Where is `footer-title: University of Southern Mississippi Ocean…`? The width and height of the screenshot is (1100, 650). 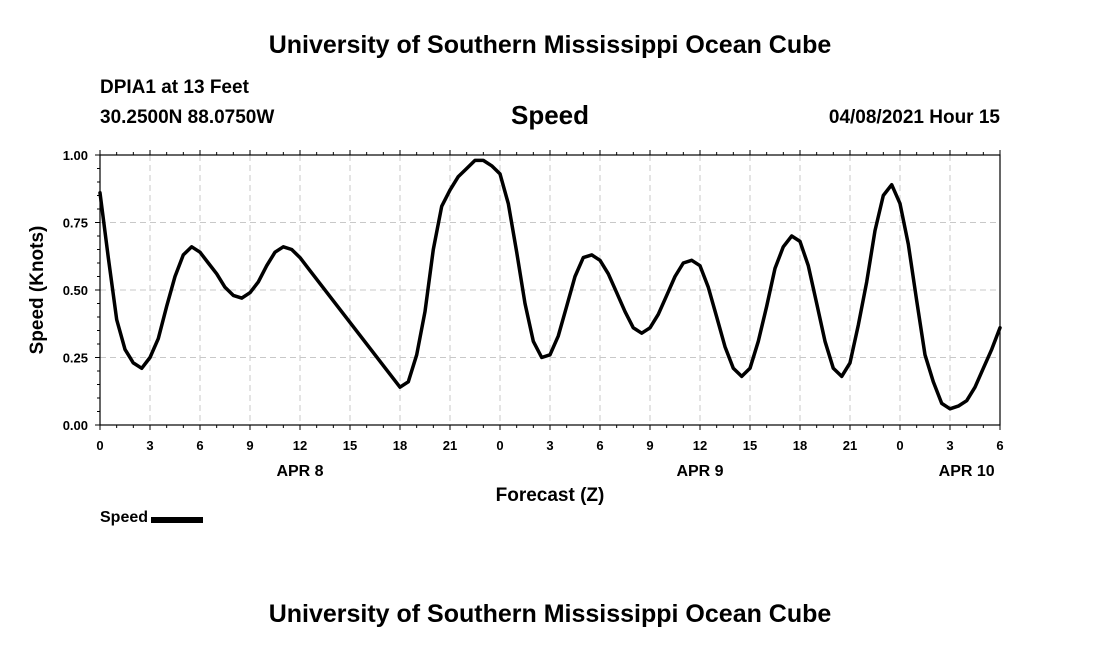
footer-title: University of Southern Mississippi Ocean… is located at coordinates (550, 614).